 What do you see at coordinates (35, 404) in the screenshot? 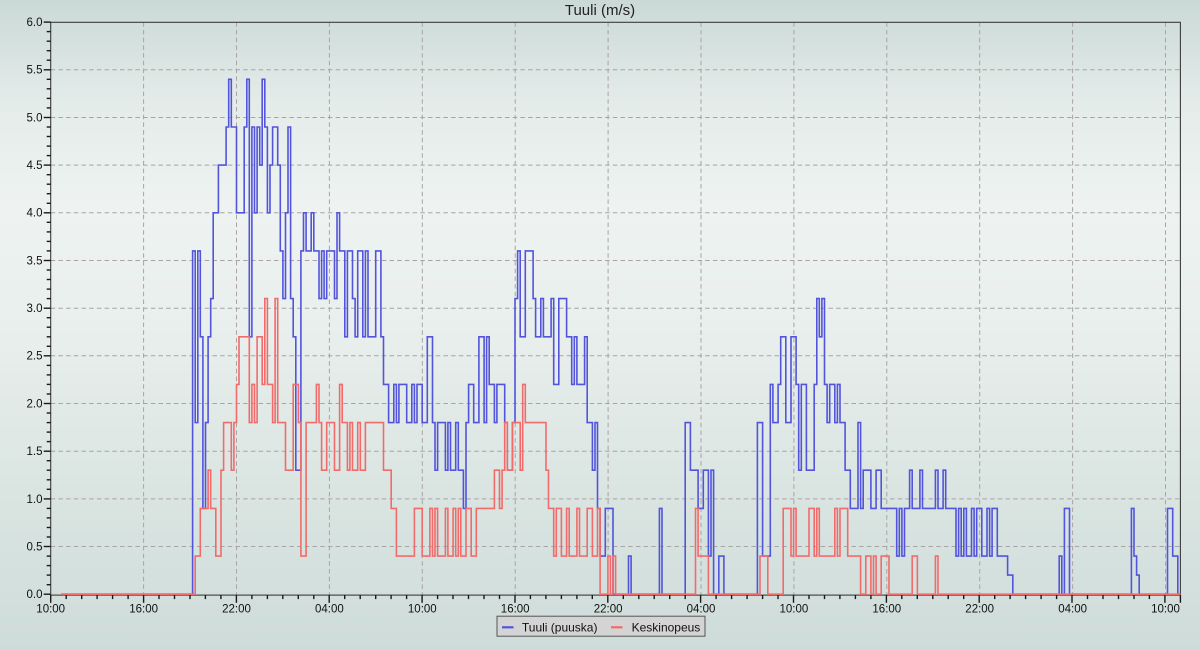
I see `svg-text: 2.0` at bounding box center [35, 404].